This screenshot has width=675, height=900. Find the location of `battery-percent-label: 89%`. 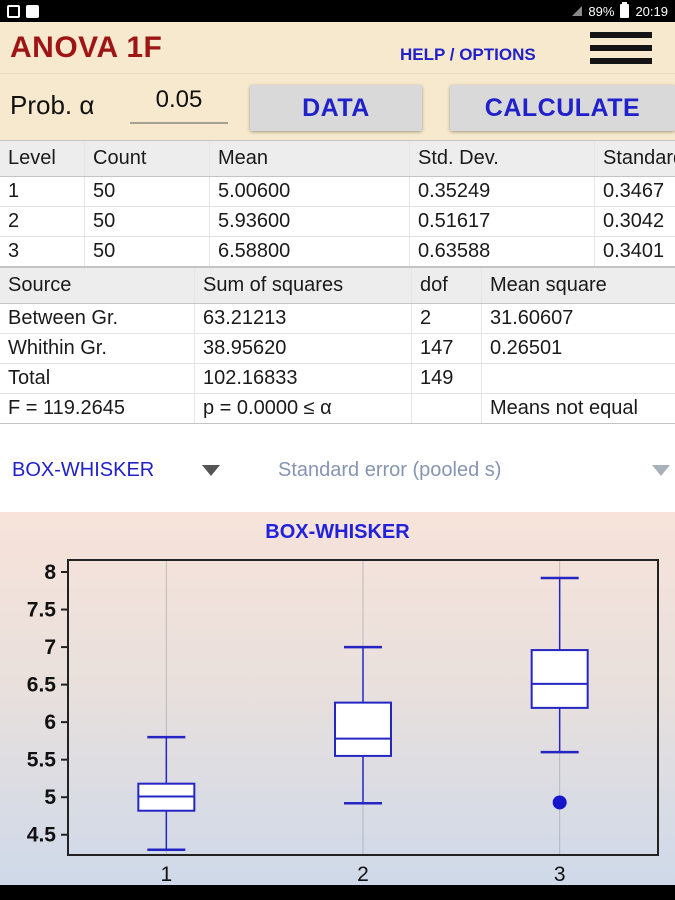

battery-percent-label: 89% is located at coordinates (601, 11).